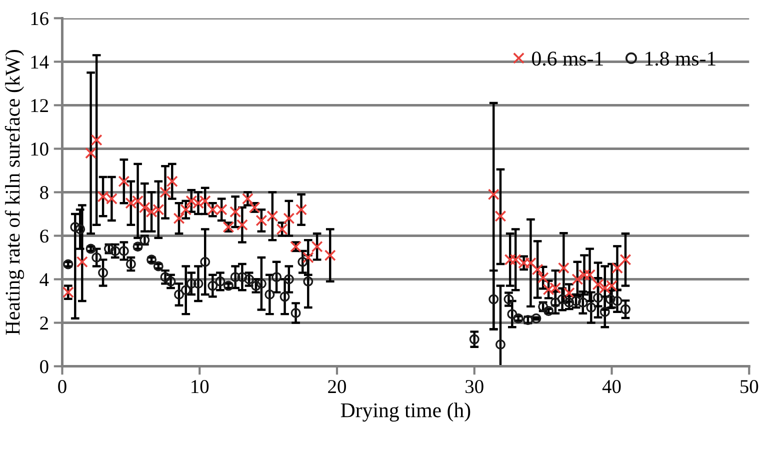 The height and width of the screenshot is (455, 759). What do you see at coordinates (44, 323) in the screenshot?
I see `y-tick-label: 2` at bounding box center [44, 323].